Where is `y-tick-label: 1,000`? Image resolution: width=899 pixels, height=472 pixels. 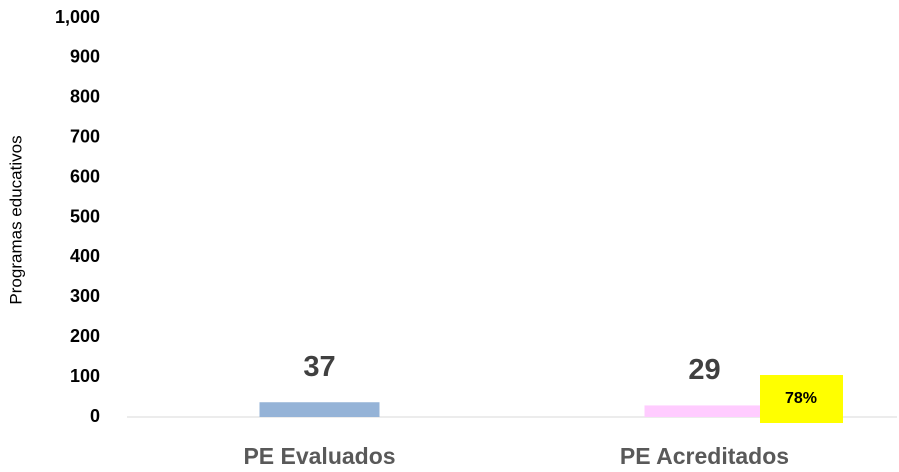
y-tick-label: 1,000 is located at coordinates (77, 17).